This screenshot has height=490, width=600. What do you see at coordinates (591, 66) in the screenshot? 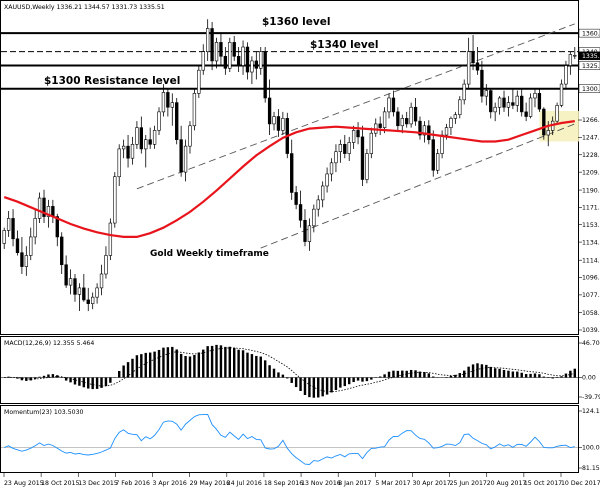
I see `price-tick-label: 1325.00` at bounding box center [591, 66].